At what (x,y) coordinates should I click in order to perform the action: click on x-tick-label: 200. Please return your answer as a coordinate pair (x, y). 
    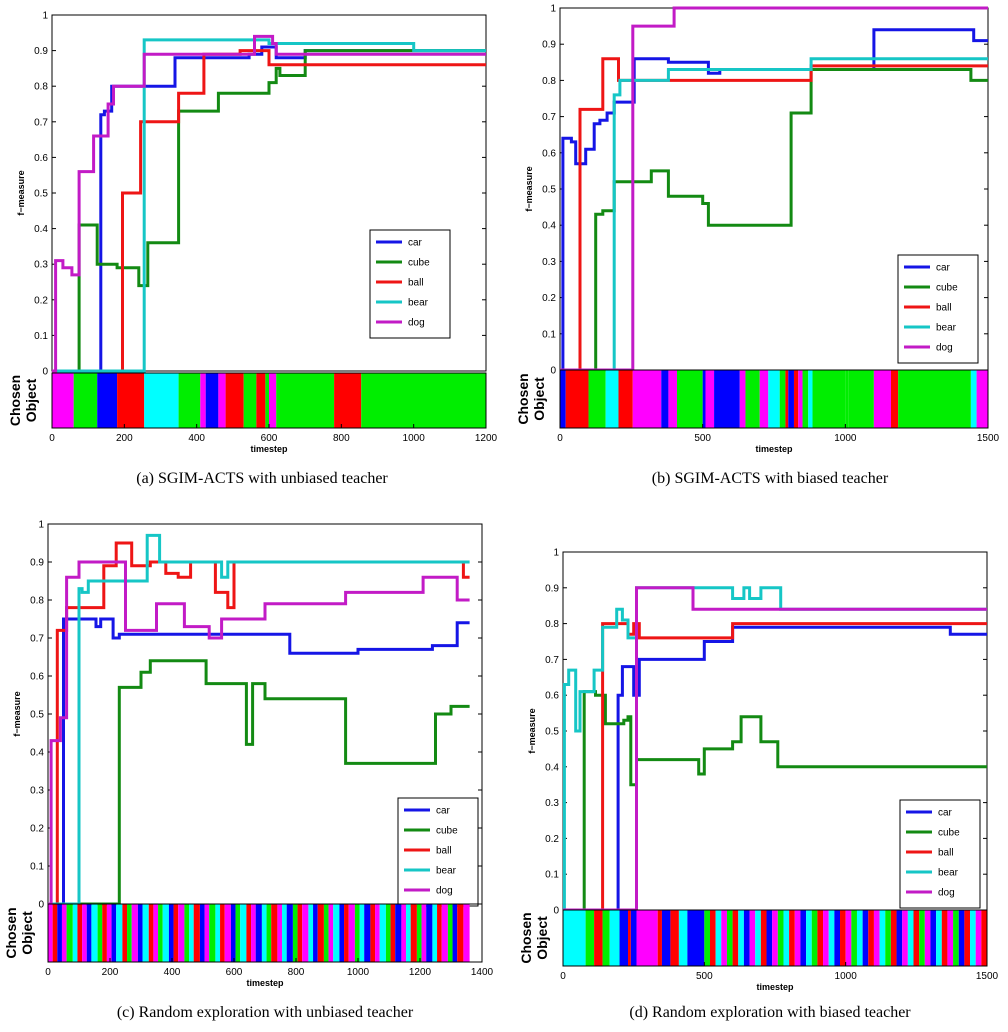
    Looking at the image, I should click on (124, 438).